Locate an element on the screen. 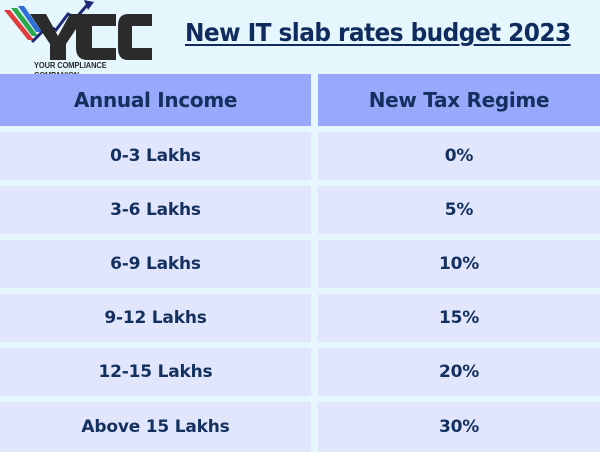 This screenshot has height=452, width=600. ycc-logo: YOUR COMPLIANCE COMPANION is located at coordinates (79, 40).